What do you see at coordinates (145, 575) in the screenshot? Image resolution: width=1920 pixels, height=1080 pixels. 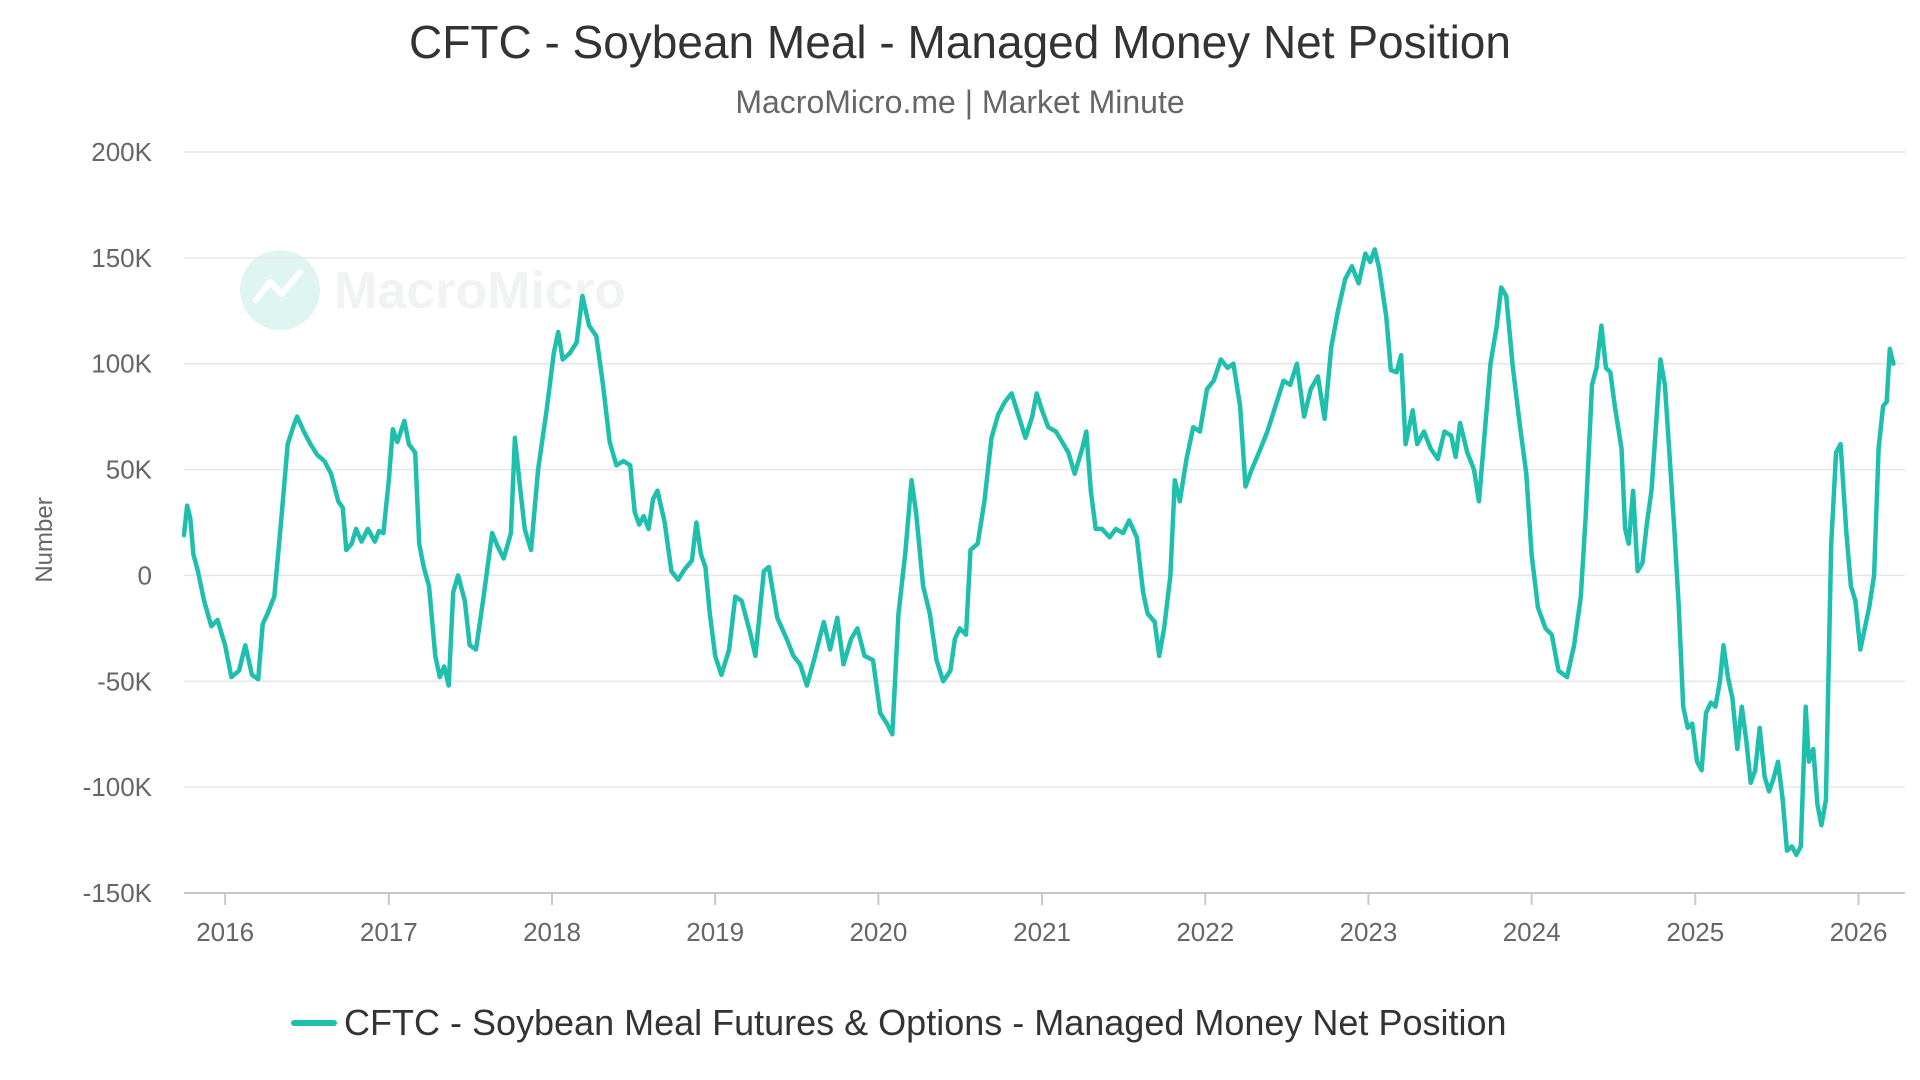 I see `y-tick-label: 0` at bounding box center [145, 575].